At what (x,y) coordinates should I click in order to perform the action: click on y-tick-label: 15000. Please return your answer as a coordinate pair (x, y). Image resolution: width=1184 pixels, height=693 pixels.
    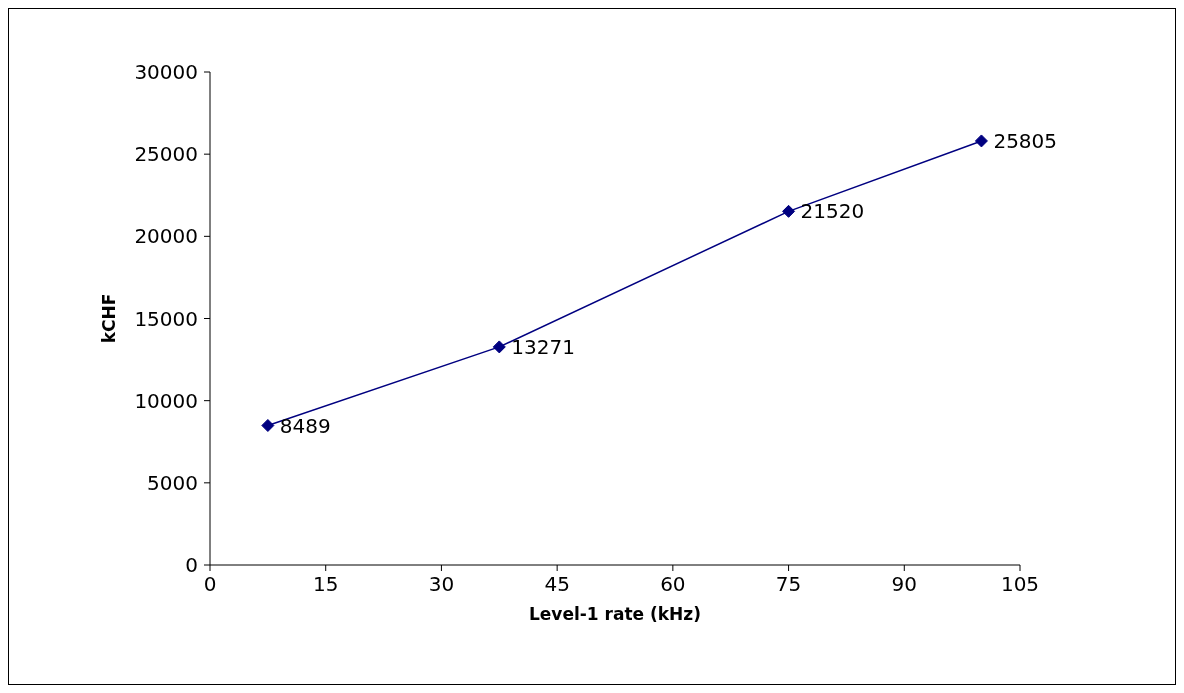
    Looking at the image, I should click on (166, 318).